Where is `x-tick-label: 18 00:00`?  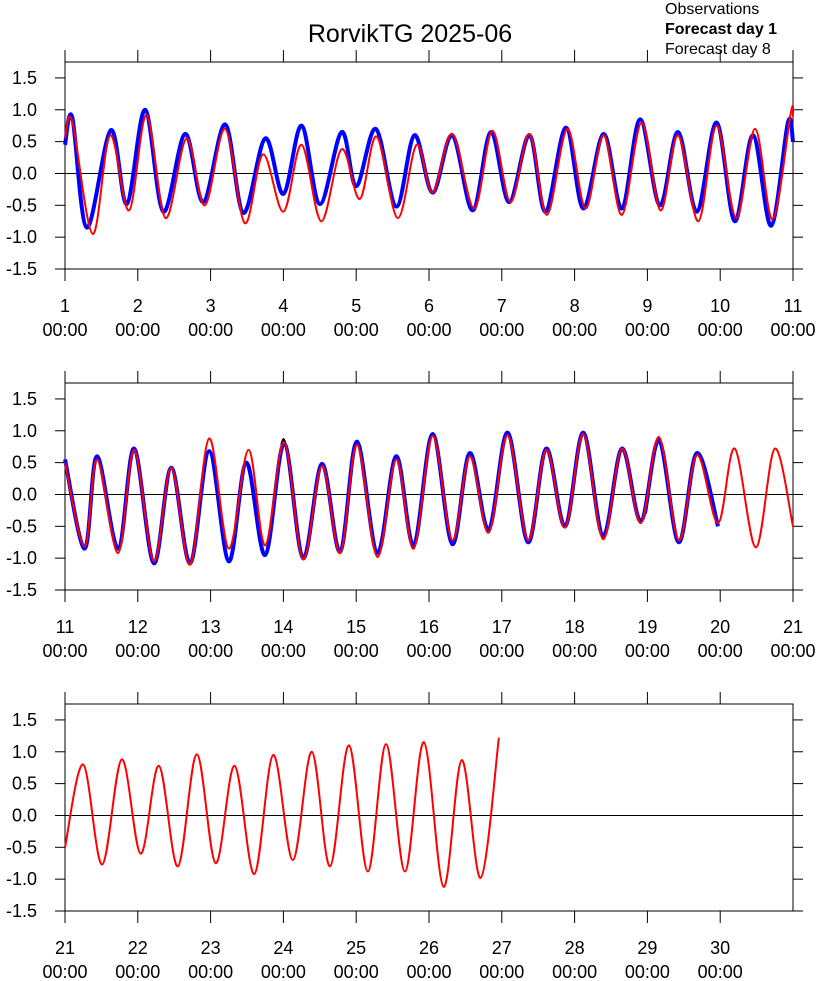 x-tick-label: 18 00:00 is located at coordinates (574, 639).